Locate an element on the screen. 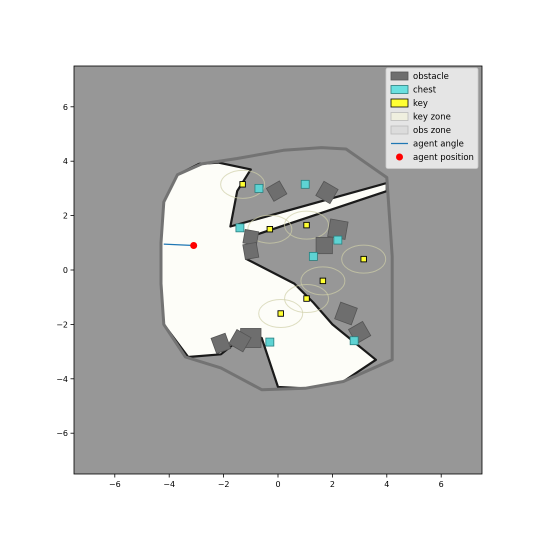 The height and width of the screenshot is (540, 540). legend-swatch-agent-position is located at coordinates (399, 157).